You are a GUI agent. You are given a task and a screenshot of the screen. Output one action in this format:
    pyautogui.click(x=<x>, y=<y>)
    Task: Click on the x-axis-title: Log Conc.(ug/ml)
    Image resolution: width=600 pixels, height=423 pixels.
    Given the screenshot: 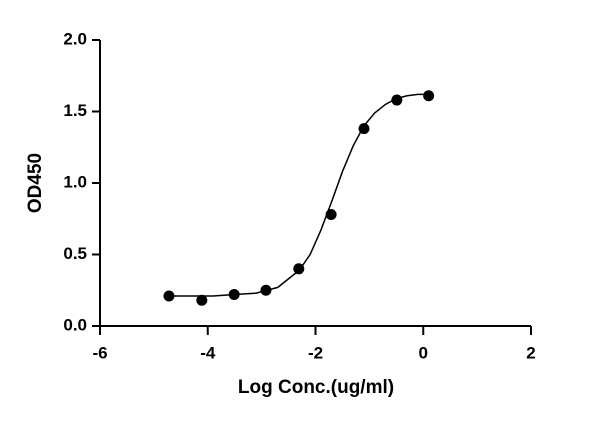 What is the action you would take?
    pyautogui.click(x=316, y=387)
    